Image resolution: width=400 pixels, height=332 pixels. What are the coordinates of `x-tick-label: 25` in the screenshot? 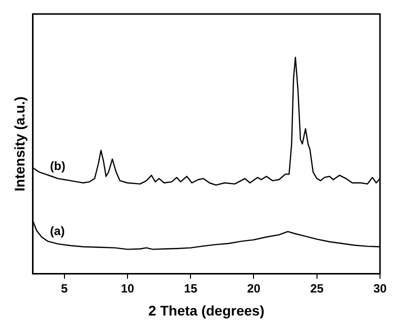 It's located at (317, 288).